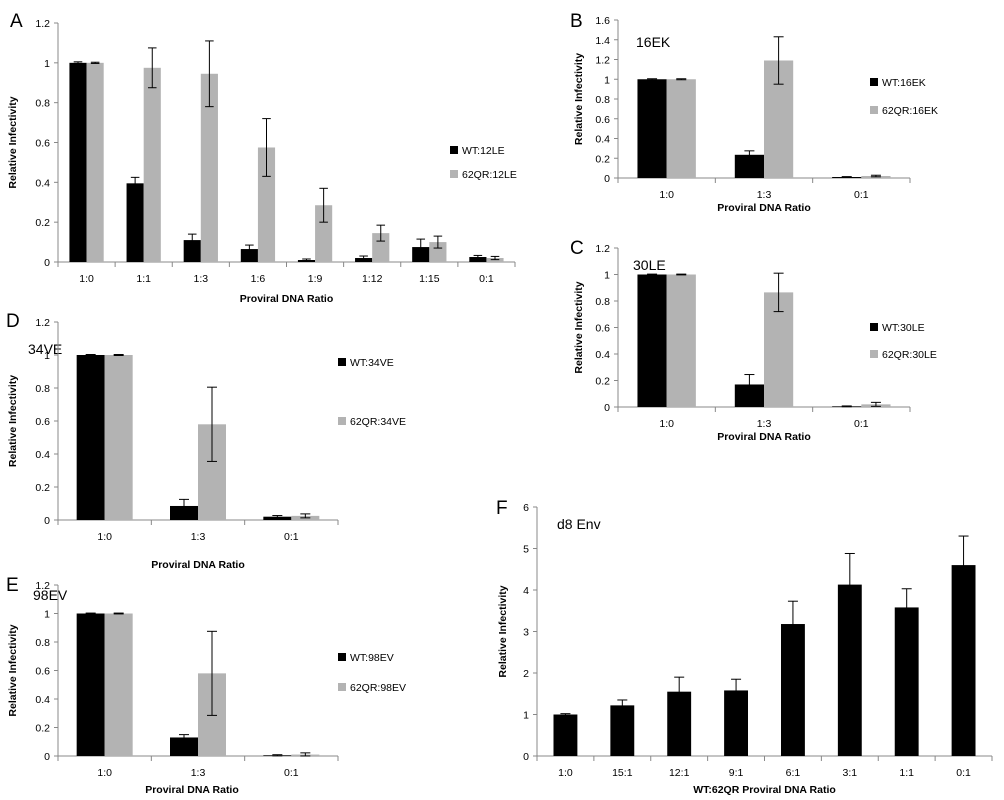 This screenshot has height=800, width=1004. What do you see at coordinates (372, 363) in the screenshot?
I see `legend-label: WT:34VE` at bounding box center [372, 363].